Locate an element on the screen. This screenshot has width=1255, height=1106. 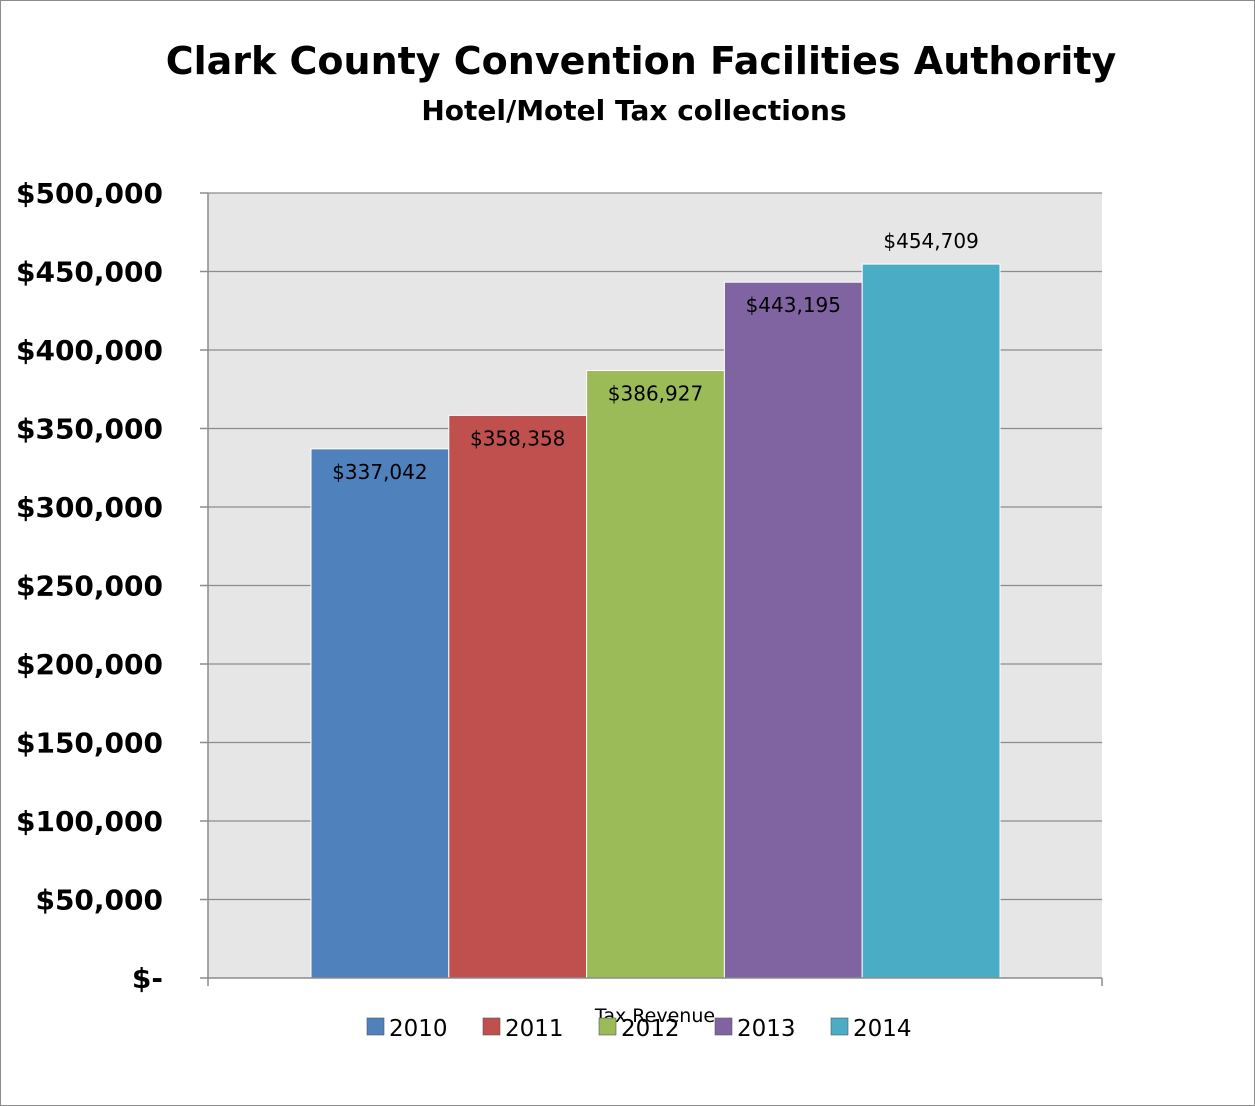
y-tick-label: $50,000 is located at coordinates (99, 900).